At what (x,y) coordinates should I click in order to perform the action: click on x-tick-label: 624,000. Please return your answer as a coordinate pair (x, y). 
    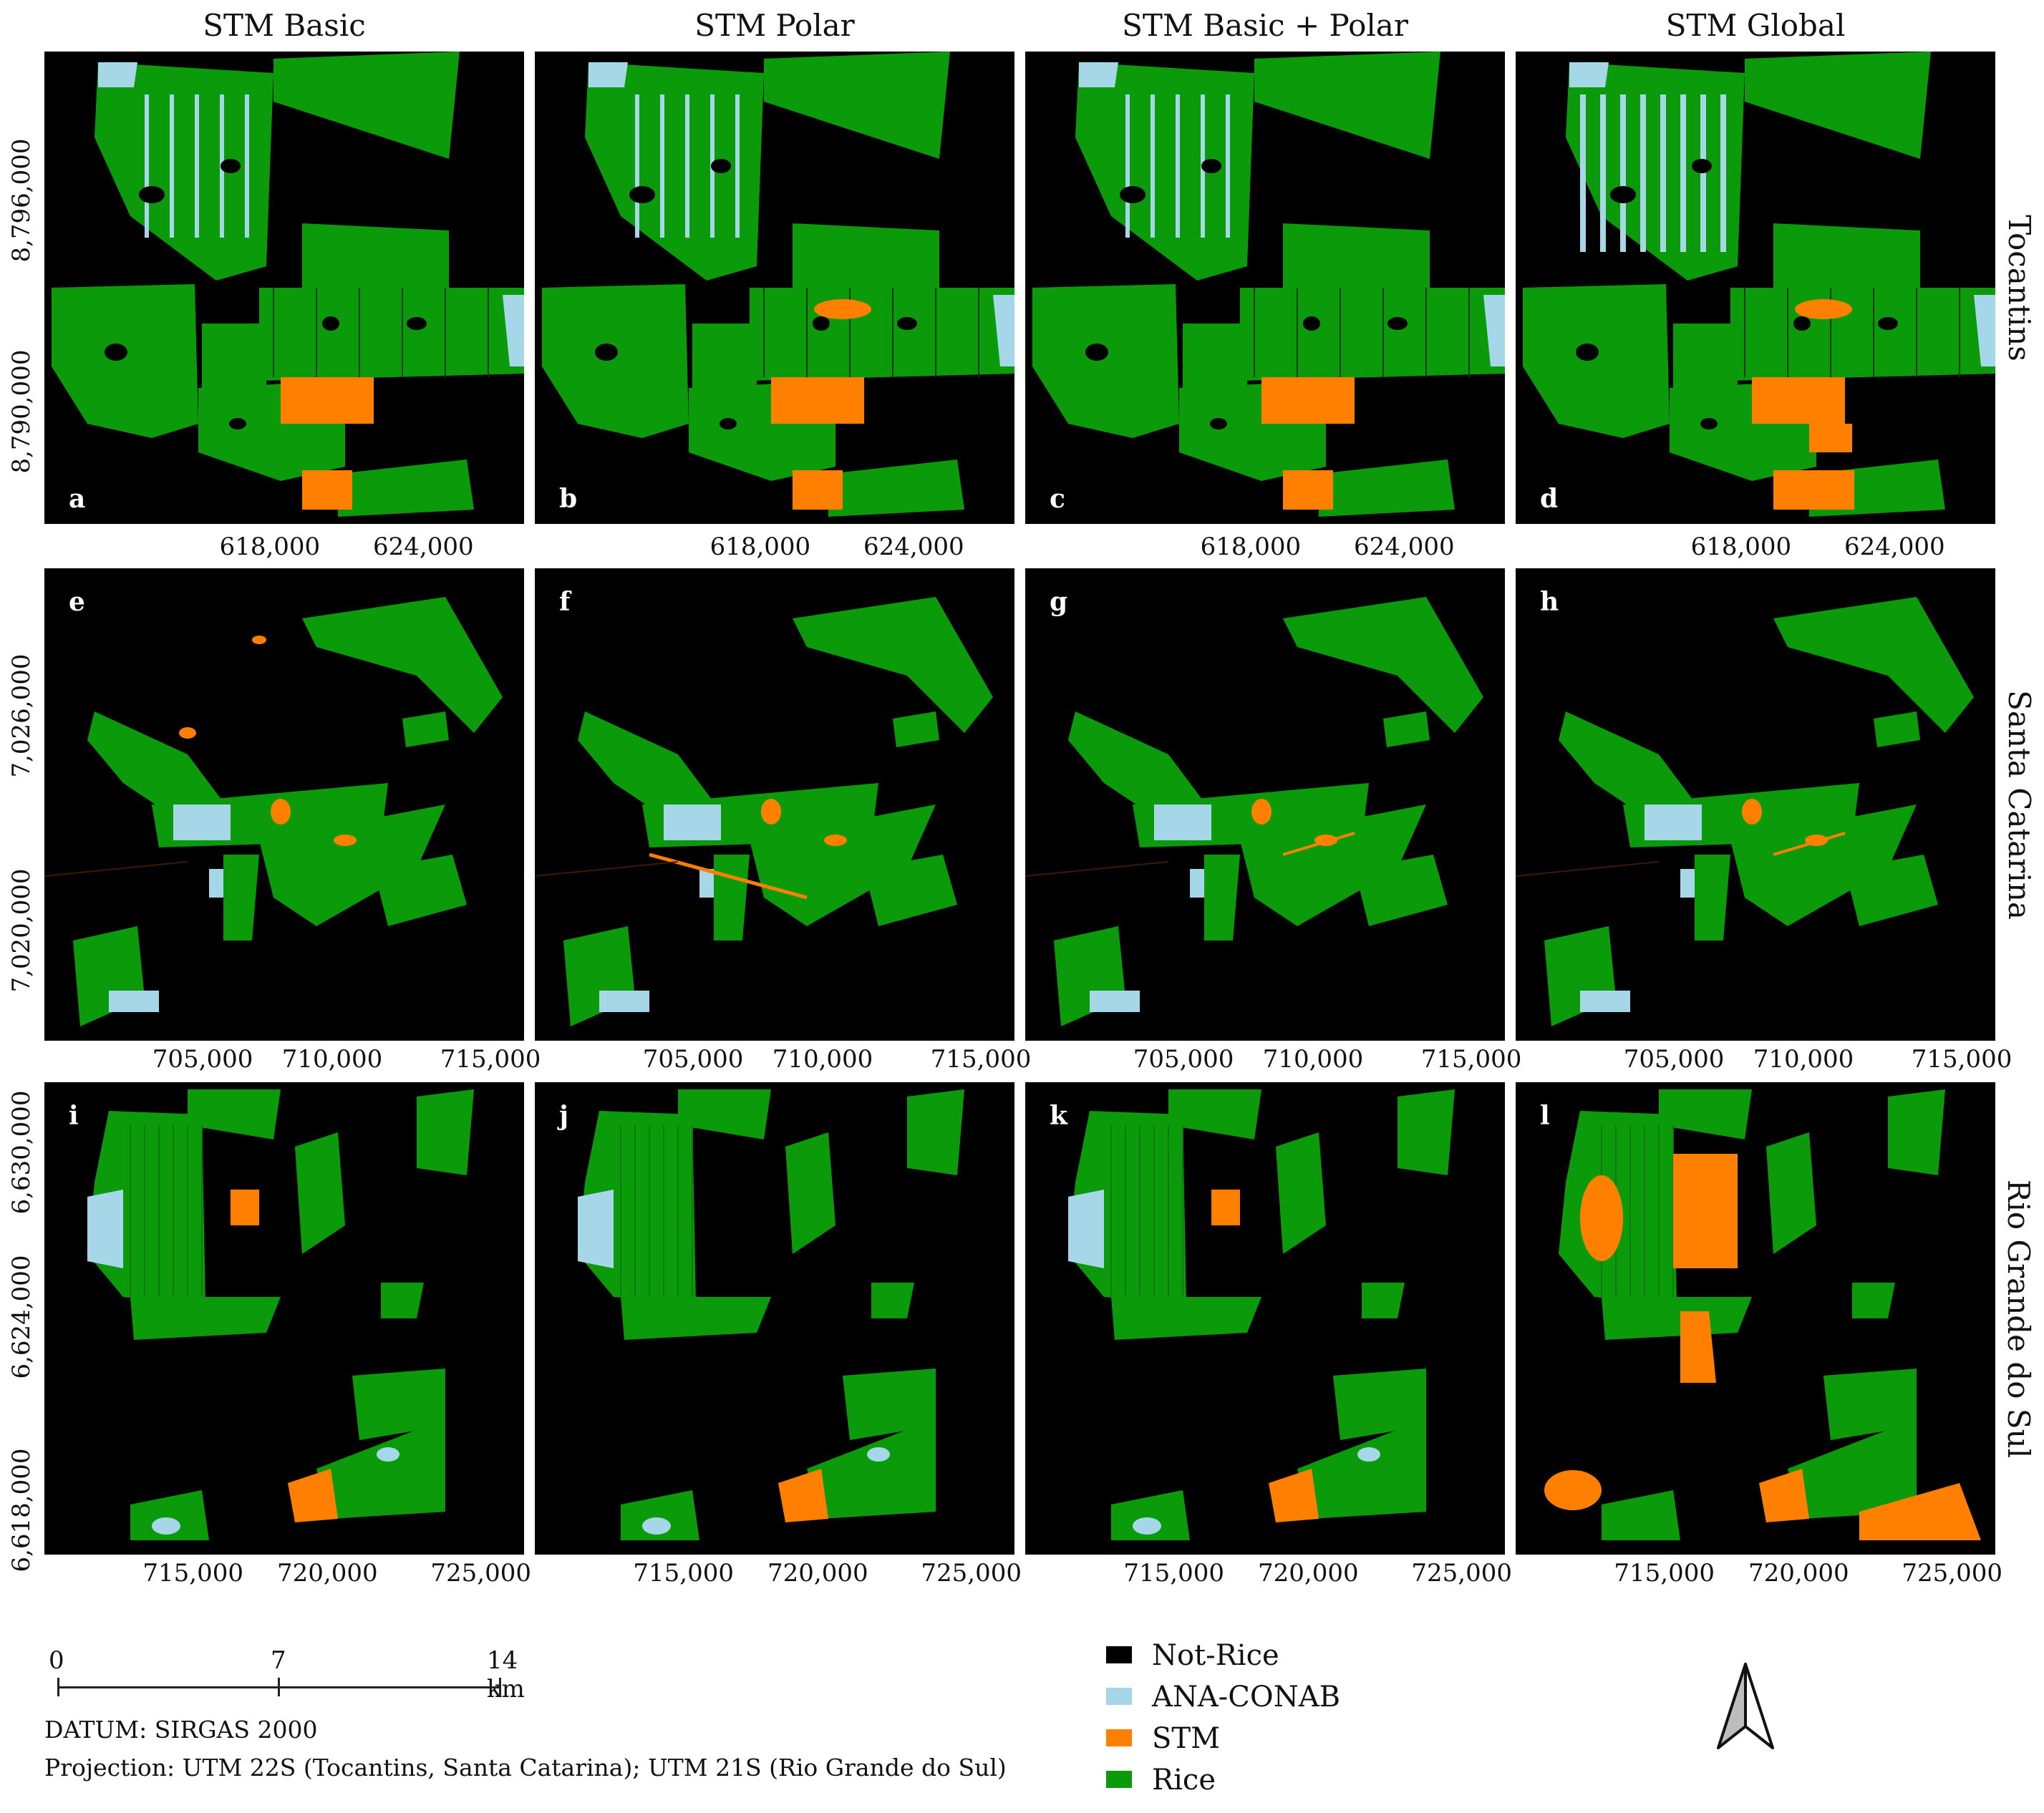
    Looking at the image, I should click on (1404, 547).